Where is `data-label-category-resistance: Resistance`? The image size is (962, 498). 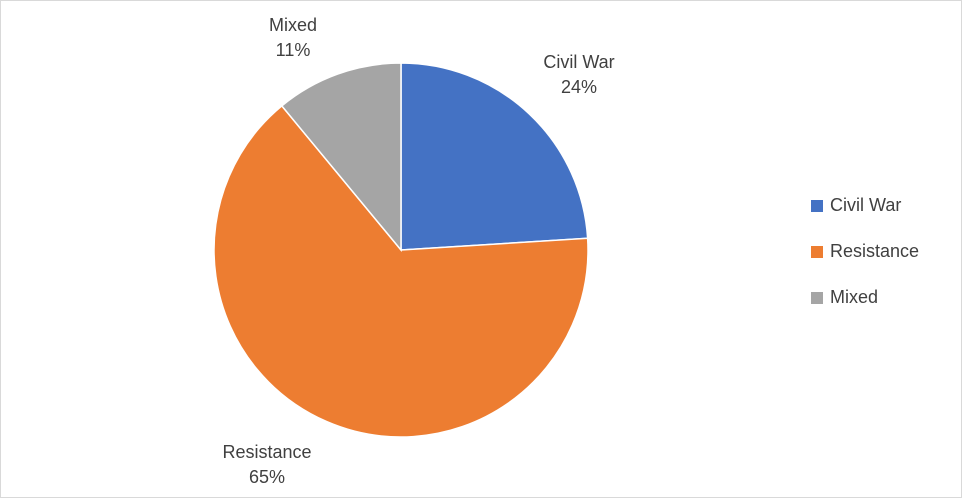
data-label-category-resistance: Resistance is located at coordinates (266, 452).